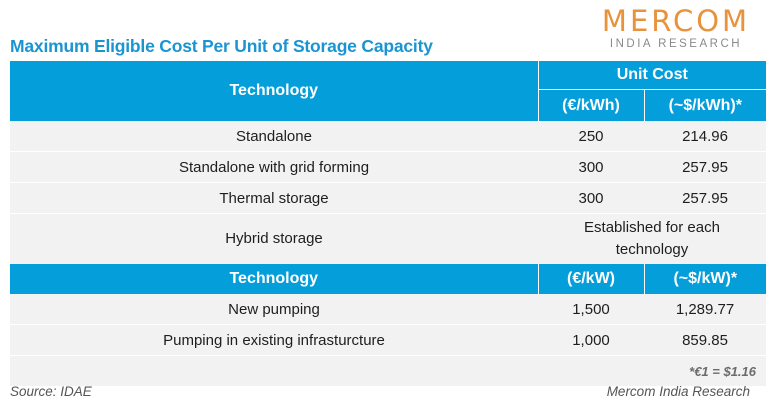 The height and width of the screenshot is (406, 778). Describe the element at coordinates (274, 340) in the screenshot. I see `cell-technology: Pumping in existing infrasturcture` at that location.